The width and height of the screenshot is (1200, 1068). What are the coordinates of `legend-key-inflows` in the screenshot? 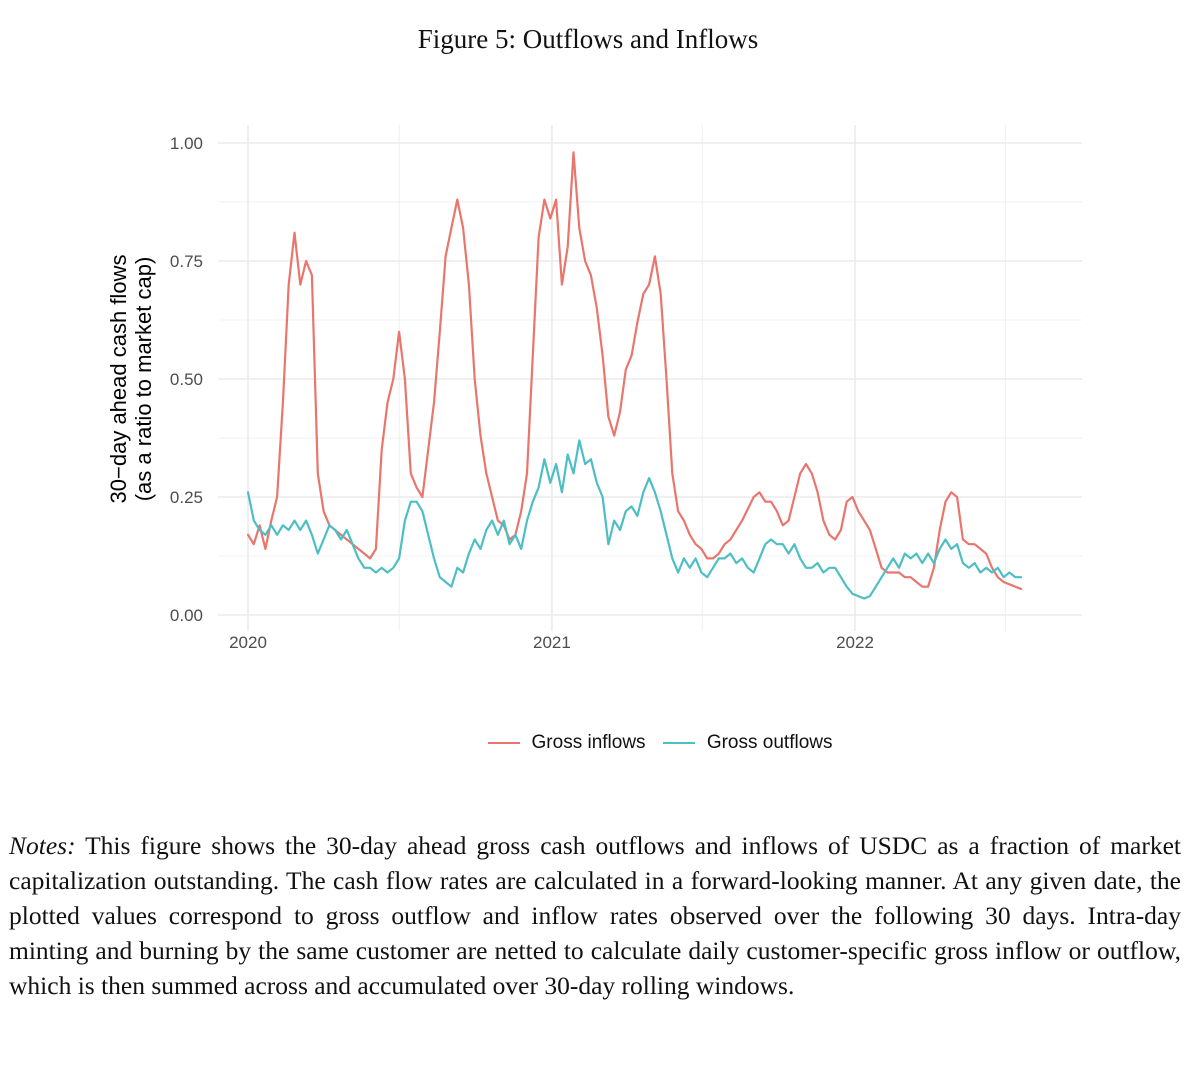 It's located at (503, 743).